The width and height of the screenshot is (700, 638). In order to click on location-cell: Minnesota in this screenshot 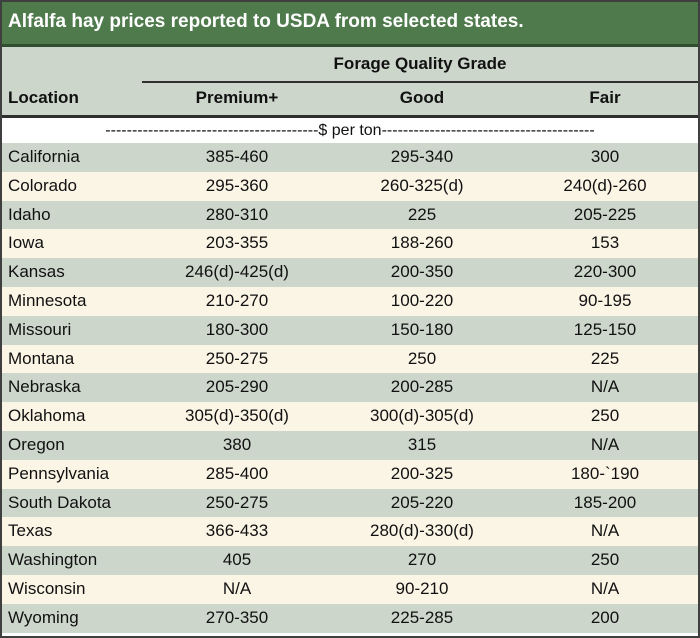, I will do `click(47, 300)`.